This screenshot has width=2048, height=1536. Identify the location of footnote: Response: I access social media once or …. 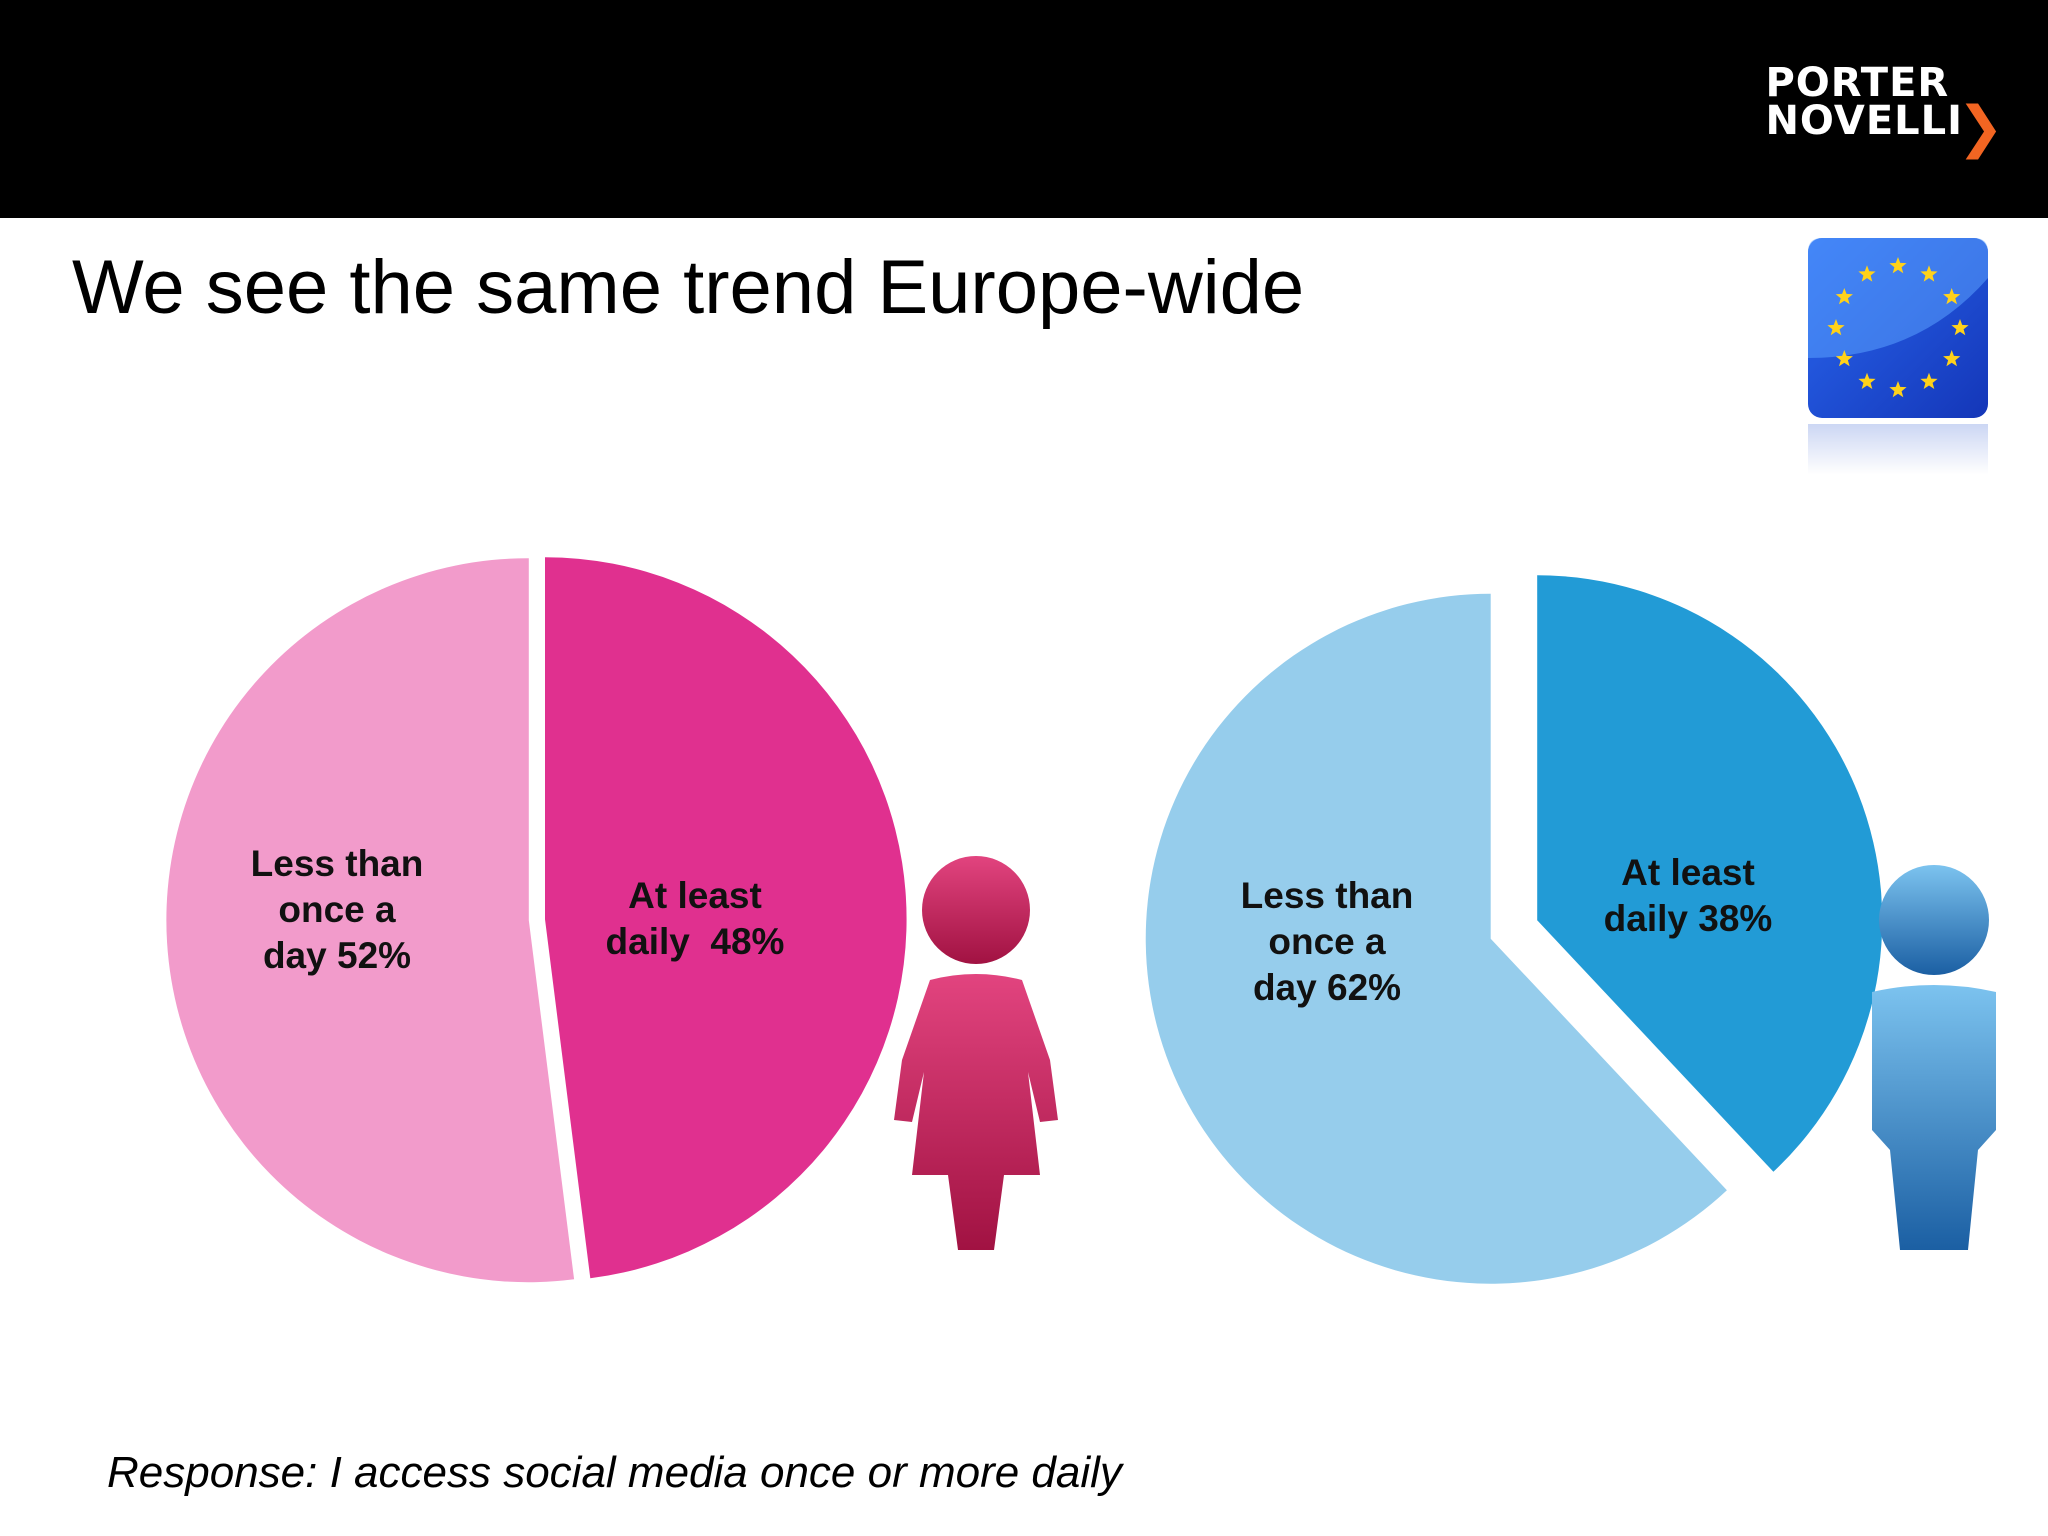
(614, 1472).